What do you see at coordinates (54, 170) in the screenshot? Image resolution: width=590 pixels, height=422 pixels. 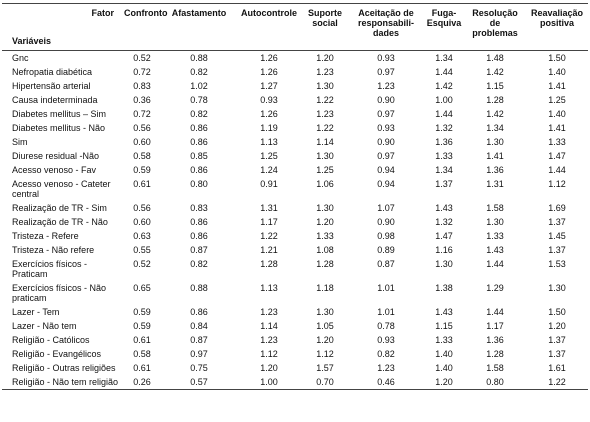 I see `row-label: Acesso venoso - Fav` at bounding box center [54, 170].